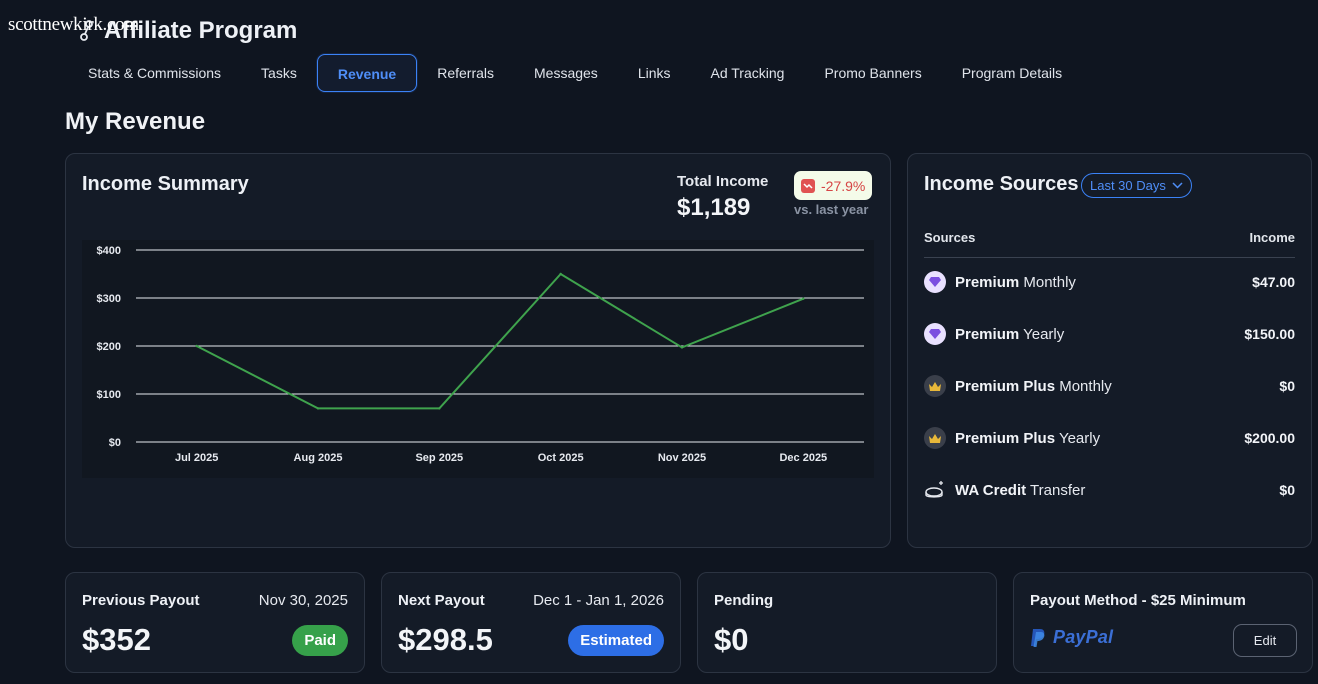 This screenshot has width=1318, height=684. Describe the element at coordinates (1083, 637) in the screenshot. I see `payout-provider: PayPal` at that location.